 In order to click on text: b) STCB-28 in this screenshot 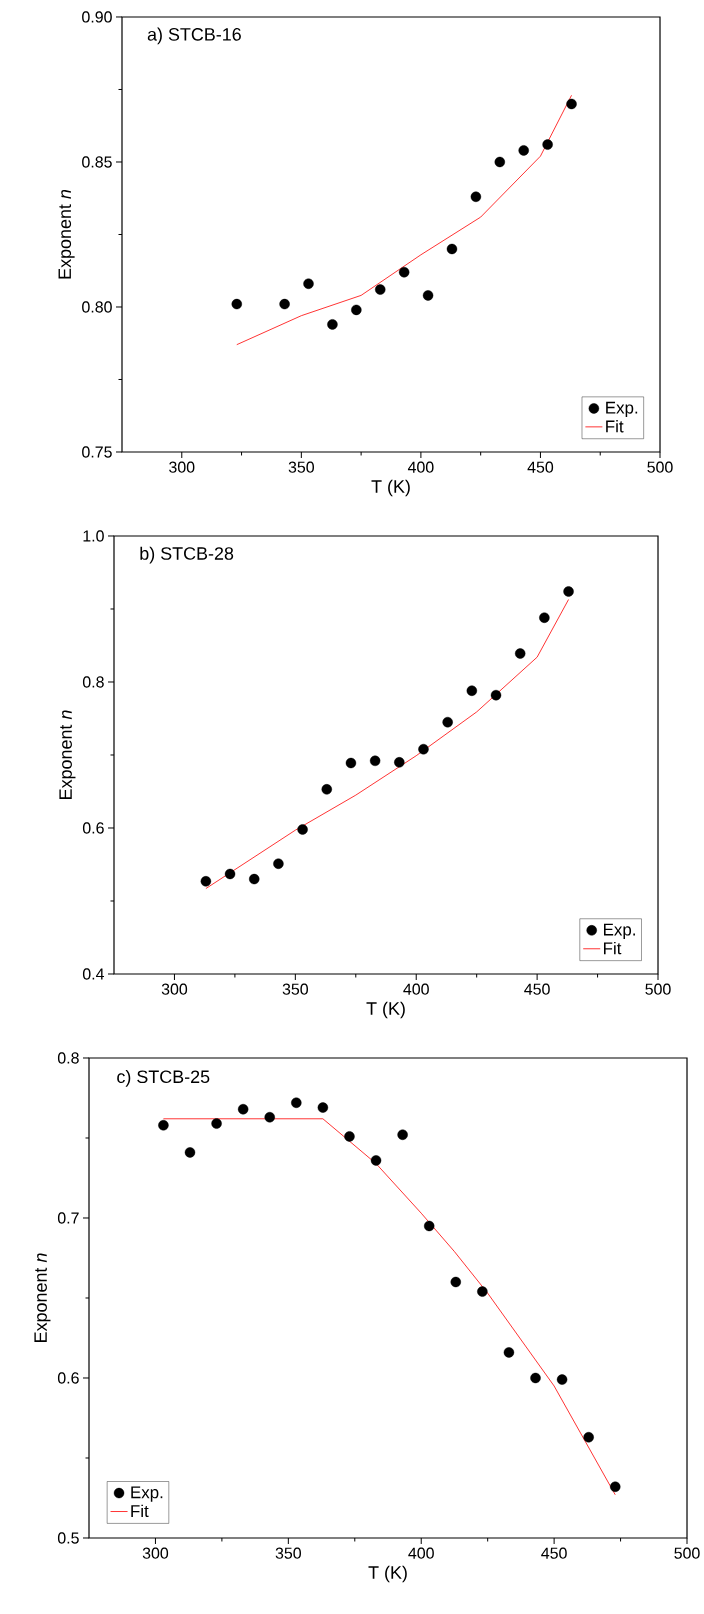, I will do `click(187, 555)`.